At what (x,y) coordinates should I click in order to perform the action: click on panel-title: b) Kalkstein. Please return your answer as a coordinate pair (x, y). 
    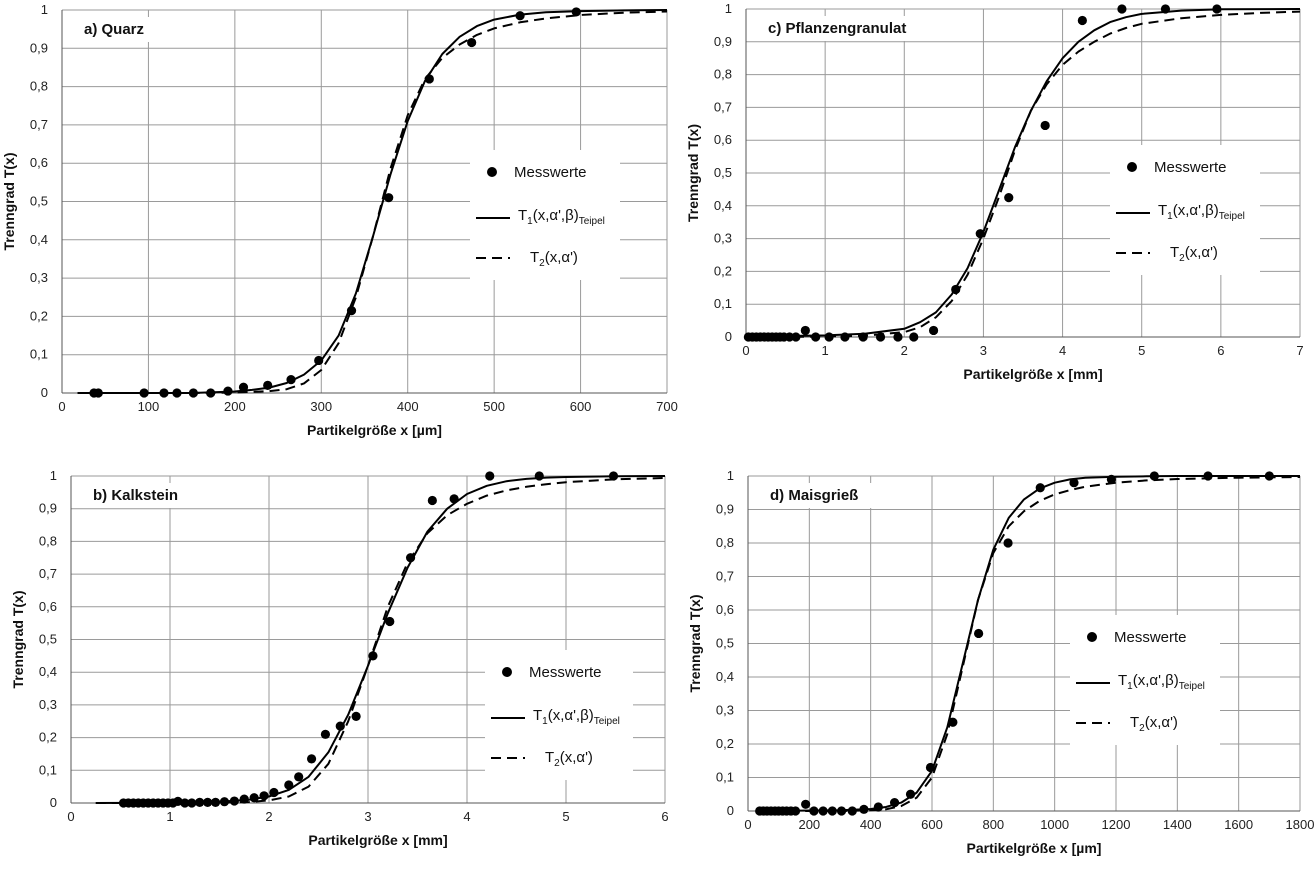
    Looking at the image, I should click on (135, 495).